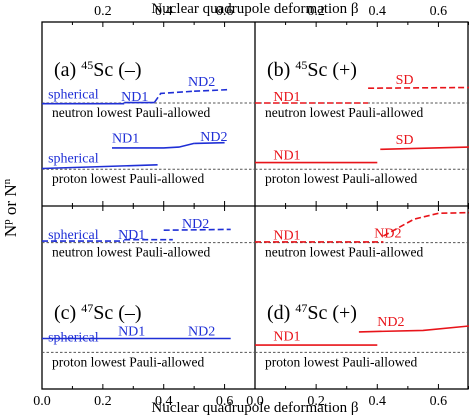  What do you see at coordinates (10, 207) in the screenshot?
I see `y-axis-title: Np or Nn` at bounding box center [10, 207].